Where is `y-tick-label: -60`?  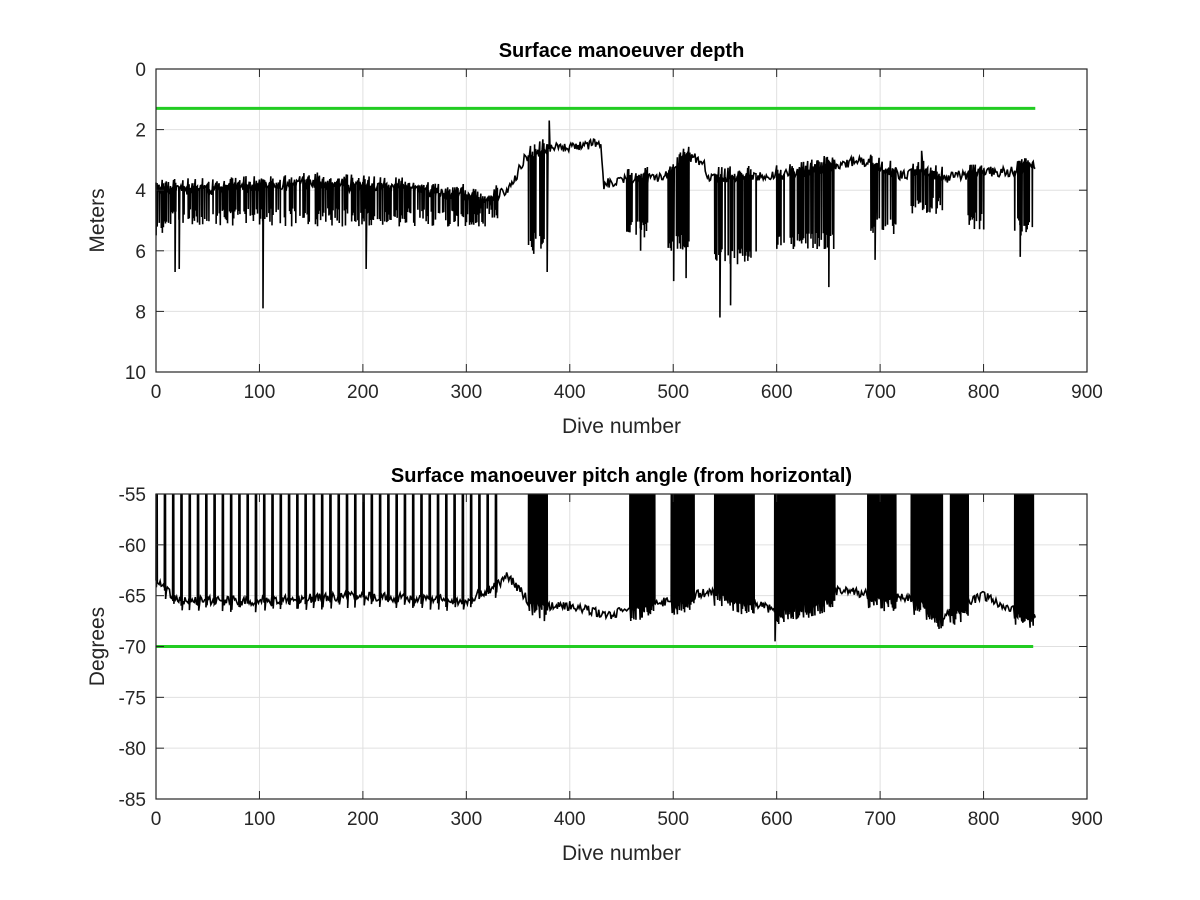
y-tick-label: -60 is located at coordinates (132, 546).